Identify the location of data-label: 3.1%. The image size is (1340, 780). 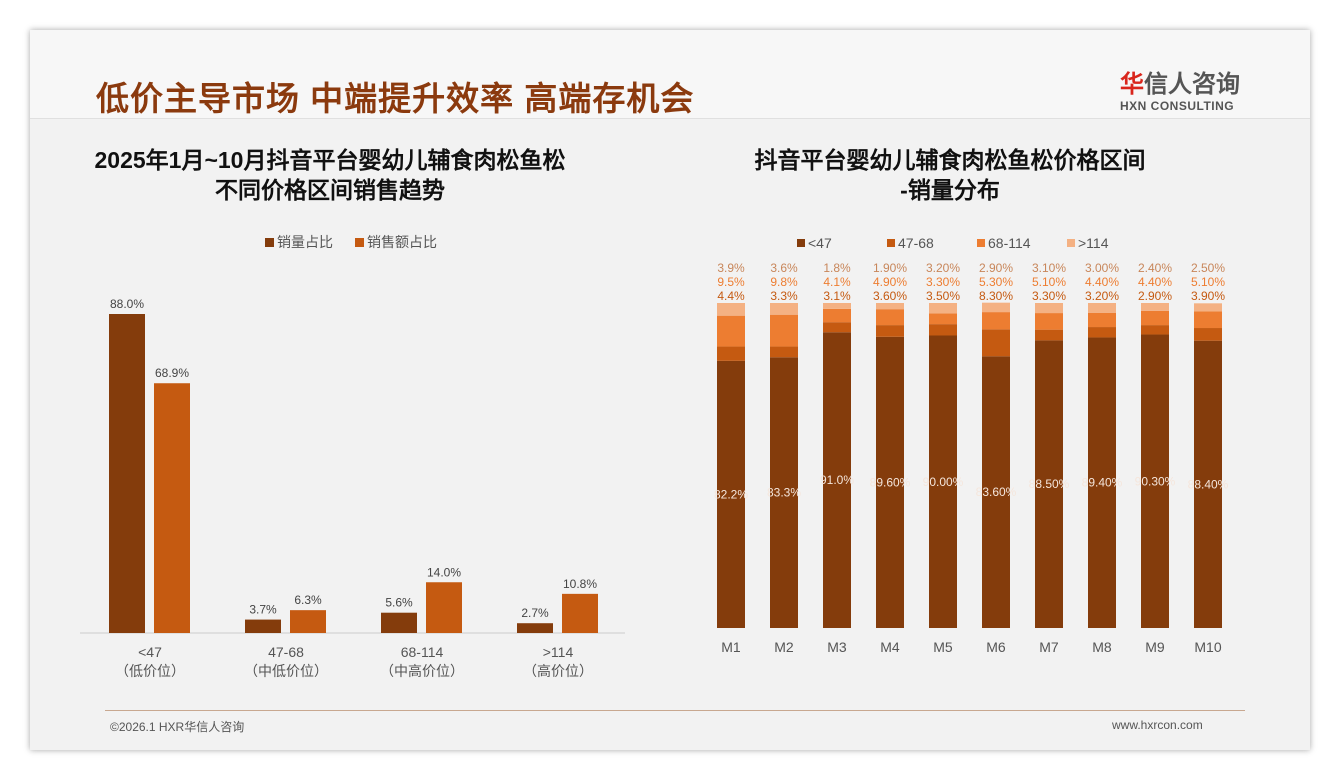
(837, 296).